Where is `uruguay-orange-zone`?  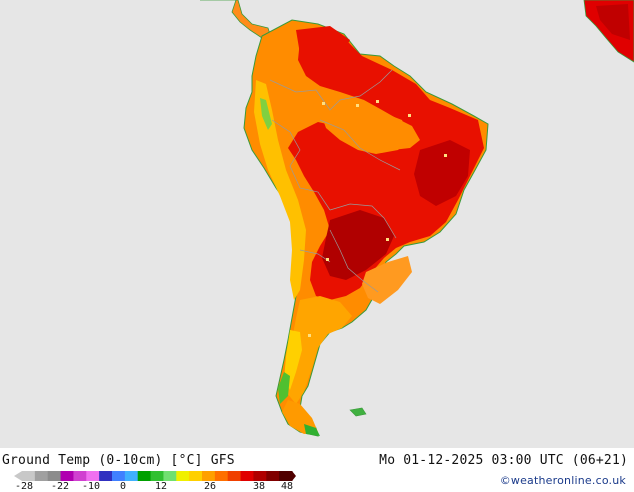 uruguay-orange-zone is located at coordinates (387, 280).